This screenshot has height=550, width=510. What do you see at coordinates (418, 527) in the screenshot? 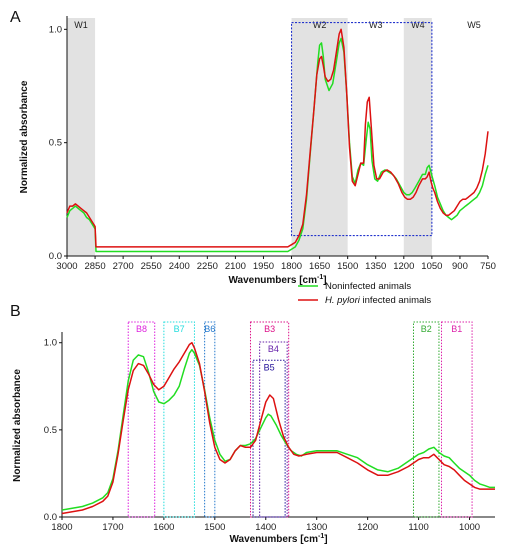
I see `x-tick-label: 1100` at bounding box center [418, 527].